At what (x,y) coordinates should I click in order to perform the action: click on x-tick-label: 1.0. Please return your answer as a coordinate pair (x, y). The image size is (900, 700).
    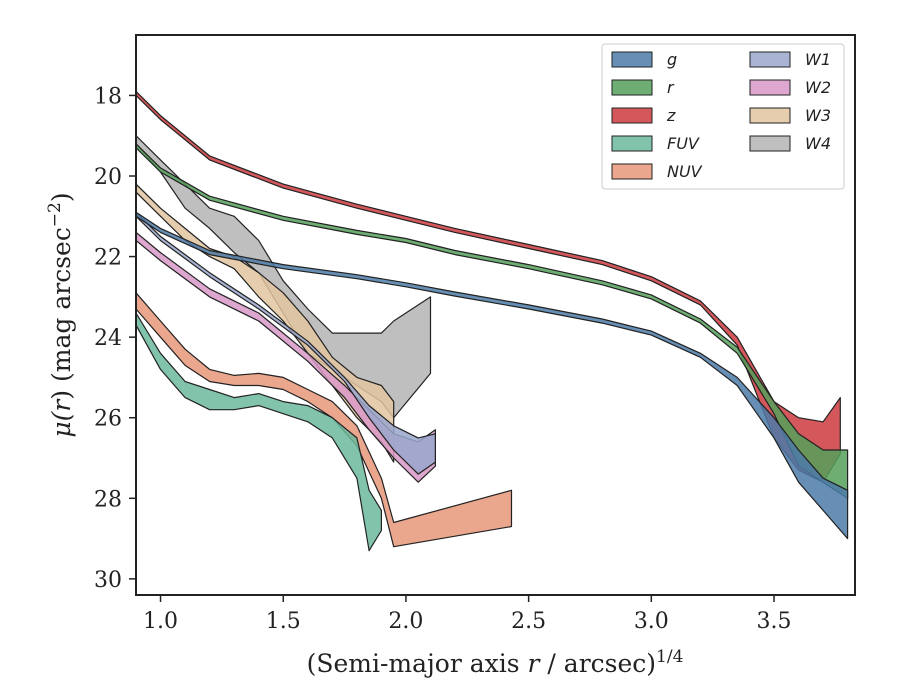
    Looking at the image, I should click on (160, 621).